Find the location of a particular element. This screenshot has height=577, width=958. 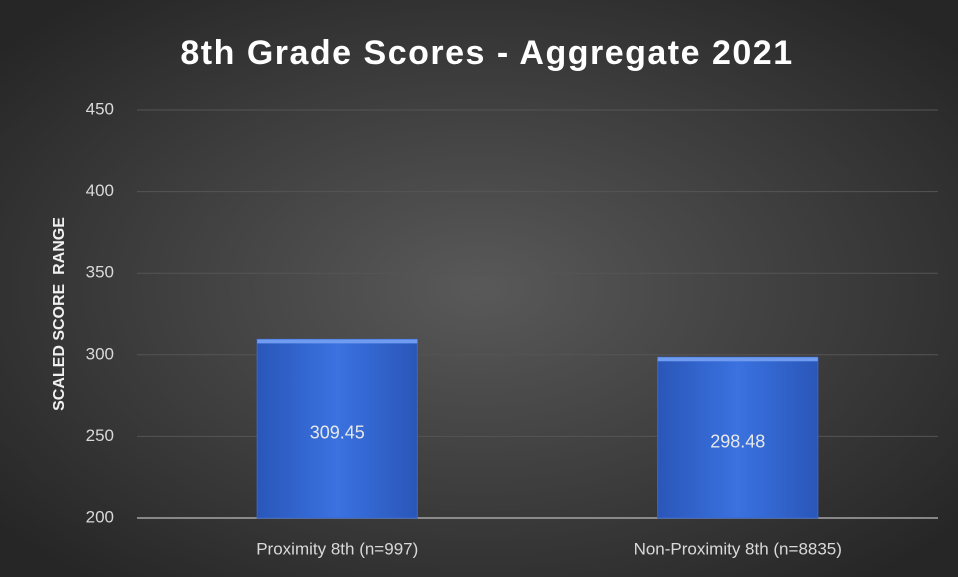

y-tick-label: 450 is located at coordinates (100, 108).